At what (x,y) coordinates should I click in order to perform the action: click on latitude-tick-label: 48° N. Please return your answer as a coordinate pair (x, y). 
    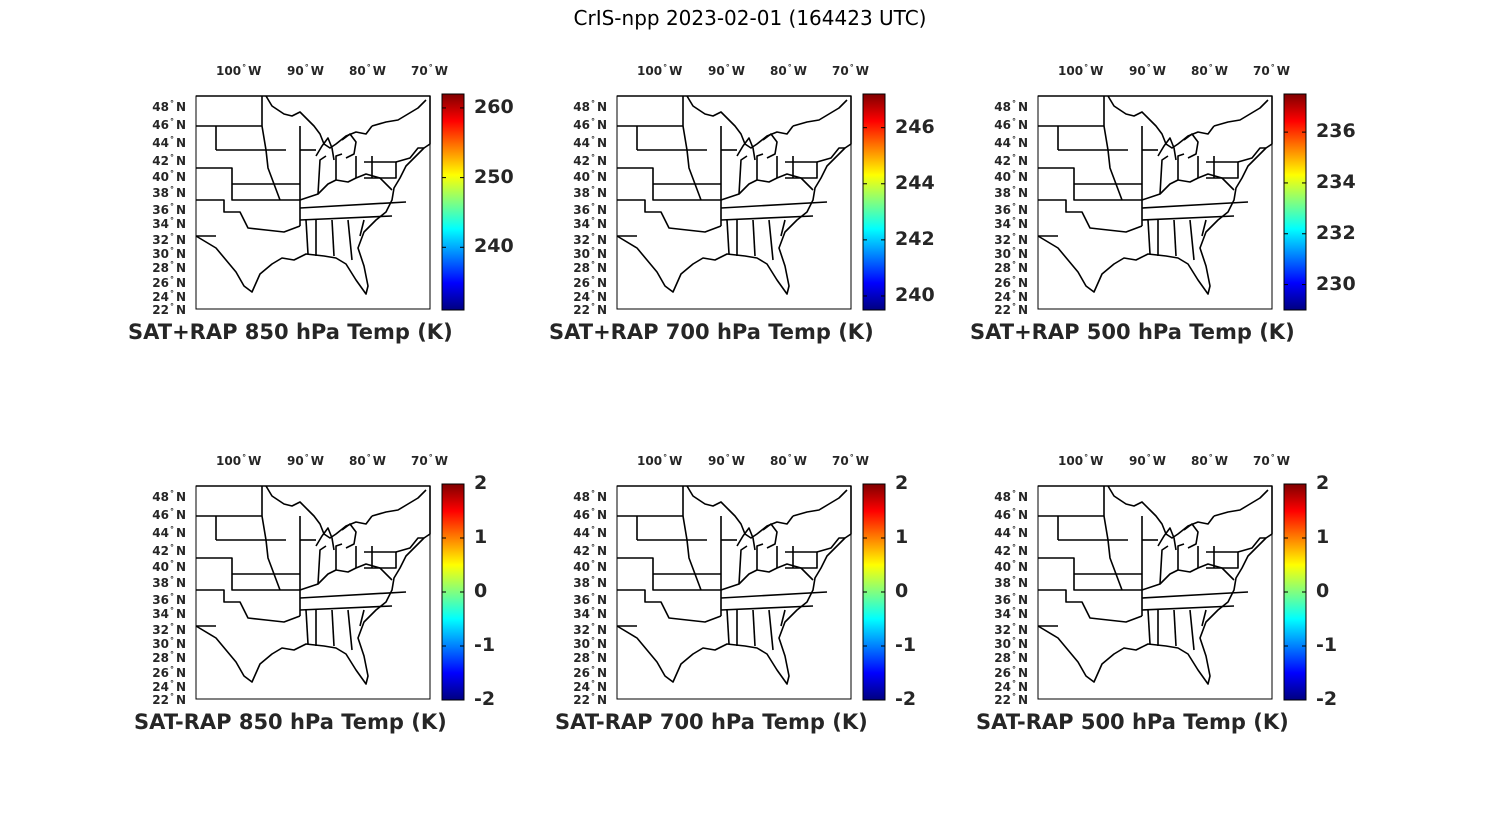
    Looking at the image, I should click on (1011, 496).